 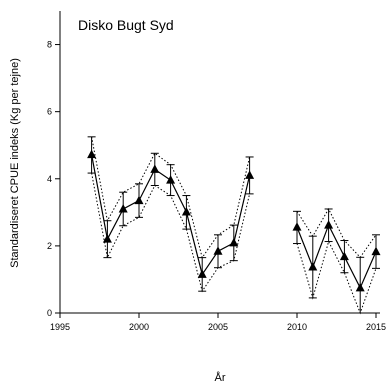 I want to click on x-tick-label: 2010, so click(x=297, y=327).